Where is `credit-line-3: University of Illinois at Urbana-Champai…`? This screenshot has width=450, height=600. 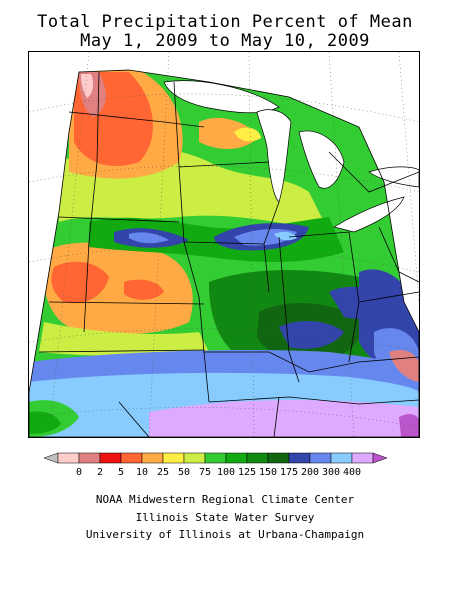
credit-line-3: University of Illinois at Urbana-Champai… is located at coordinates (225, 534).